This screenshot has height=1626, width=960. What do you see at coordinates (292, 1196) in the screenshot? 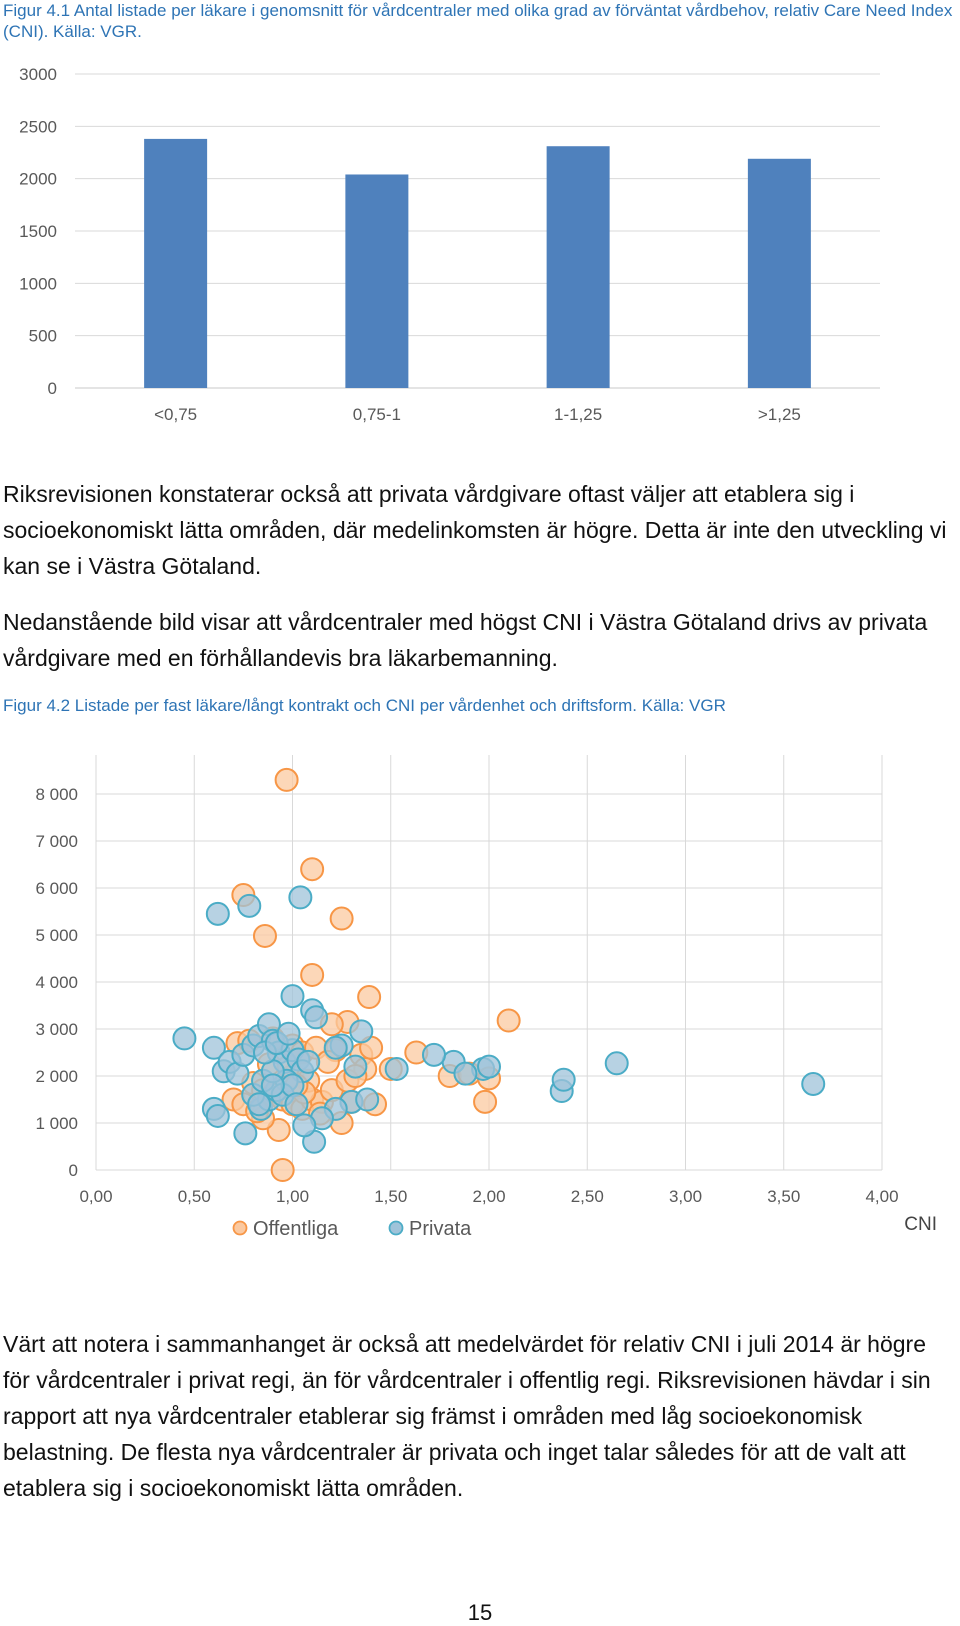
I see `x-tick-label: 1,00` at bounding box center [292, 1196].